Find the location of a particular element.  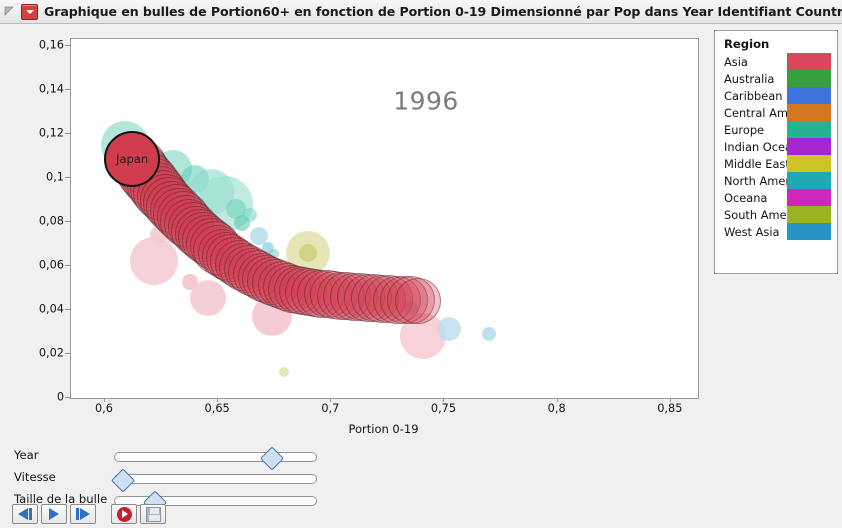

save-button is located at coordinates (153, 514).